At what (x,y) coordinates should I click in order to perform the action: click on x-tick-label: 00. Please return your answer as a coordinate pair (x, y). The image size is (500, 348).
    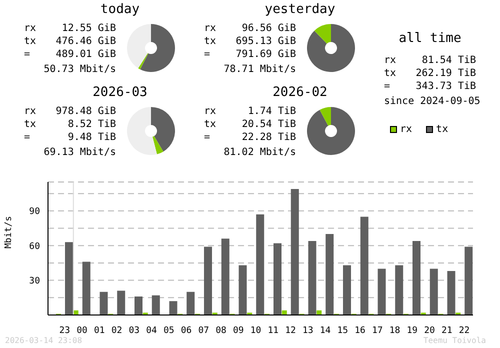
    Looking at the image, I should click on (82, 331).